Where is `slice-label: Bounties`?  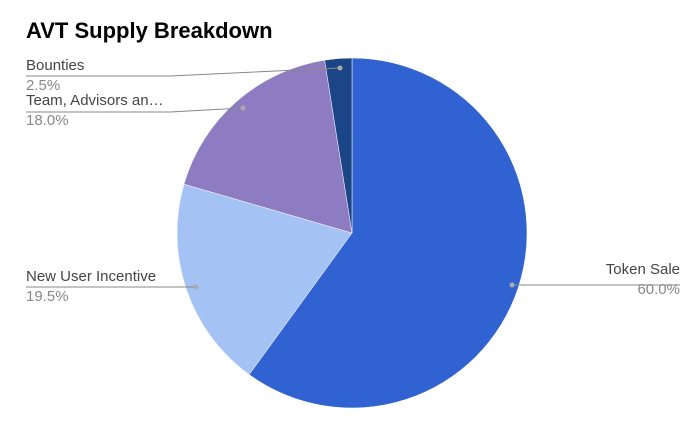 slice-label: Bounties is located at coordinates (55, 65).